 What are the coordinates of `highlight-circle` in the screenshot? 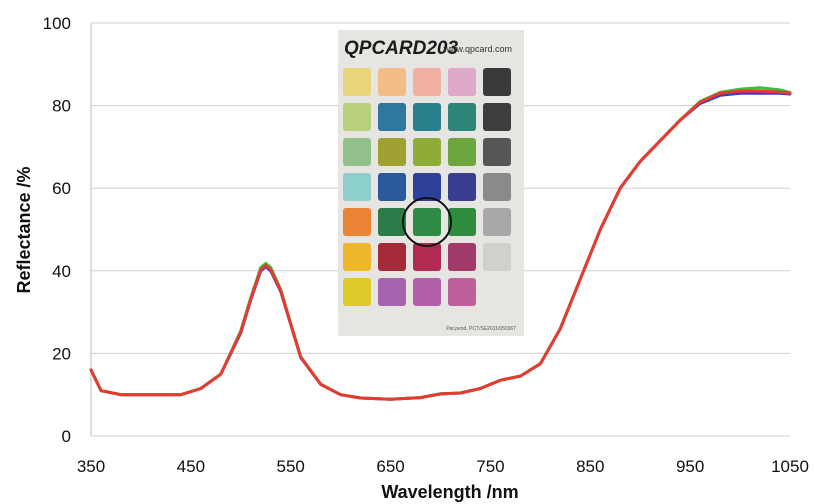 It's located at (427, 222).